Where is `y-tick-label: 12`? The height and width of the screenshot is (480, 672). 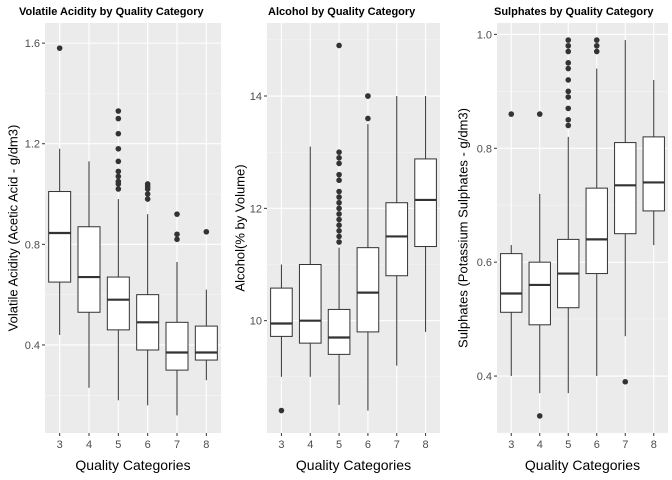 y-tick-label: 12 is located at coordinates (256, 209).